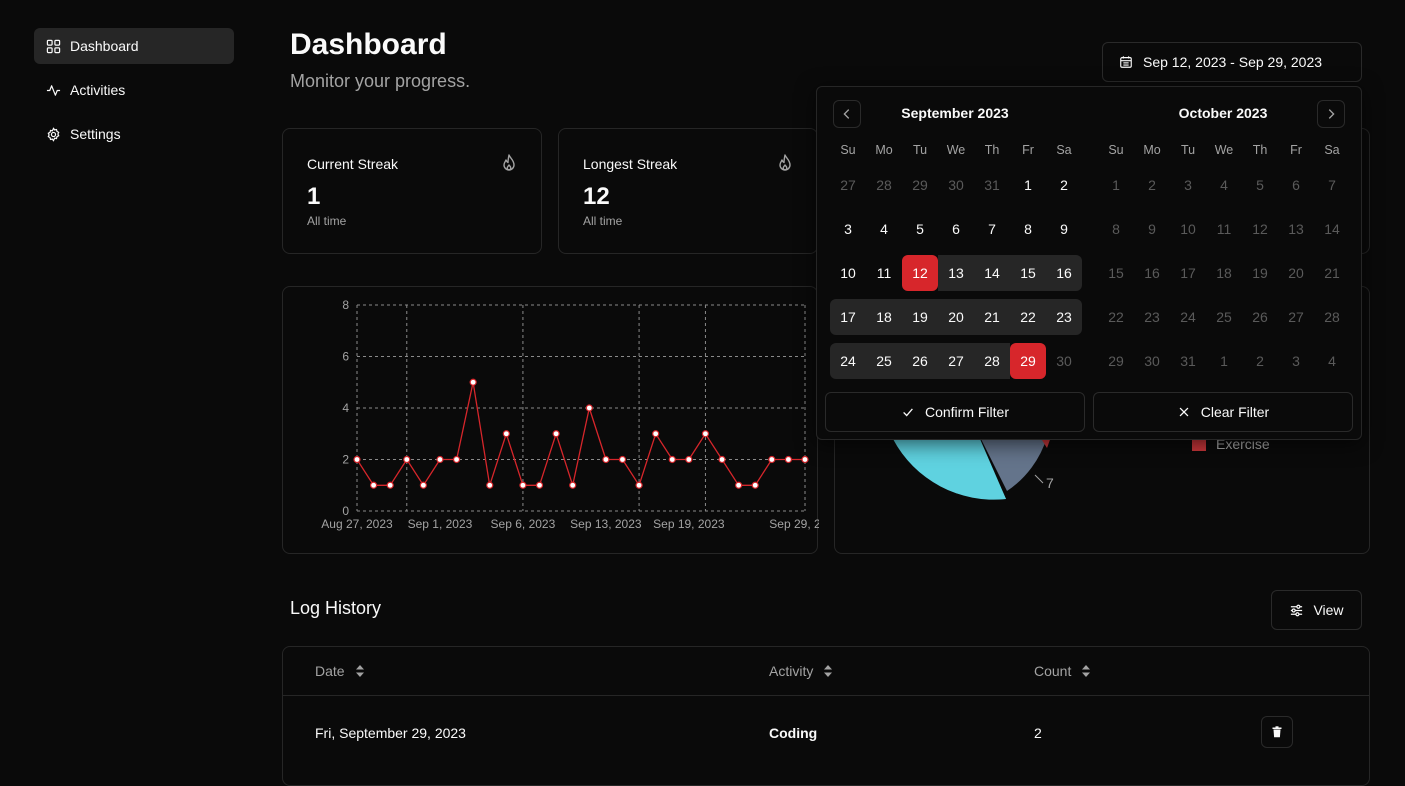  Describe the element at coordinates (1223, 412) in the screenshot. I see `clear-filter-button: Clear Filter` at that location.